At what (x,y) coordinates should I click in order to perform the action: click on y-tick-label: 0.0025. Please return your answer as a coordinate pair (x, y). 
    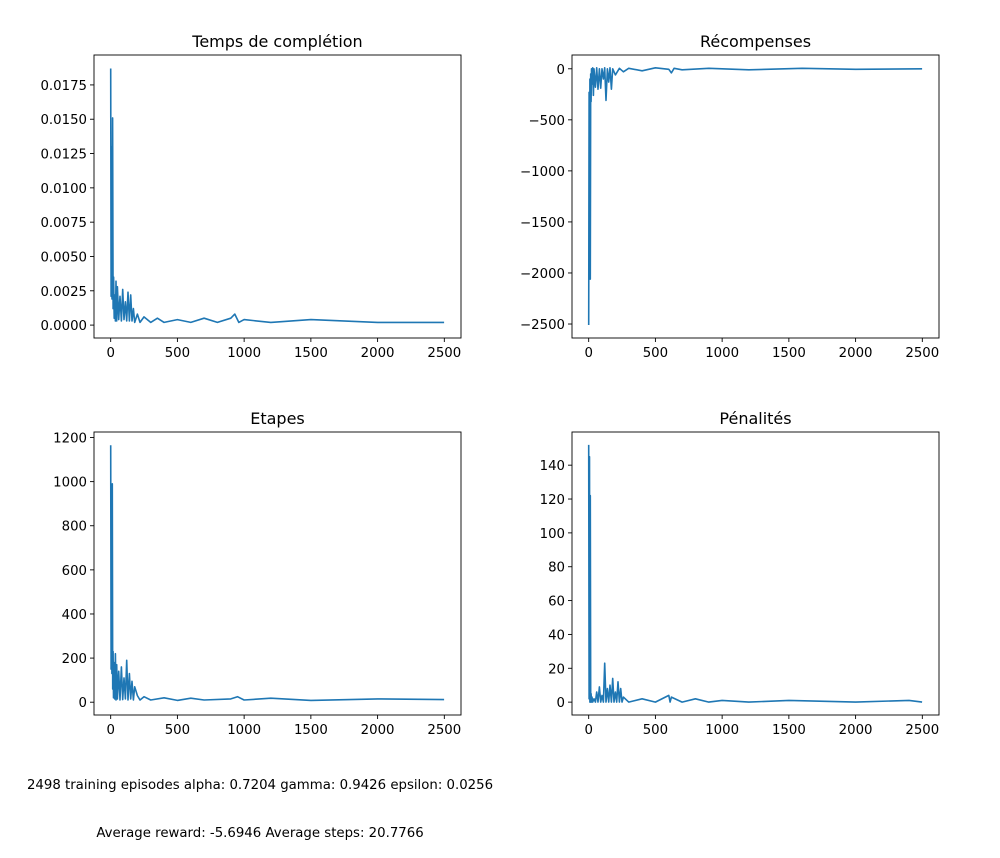
    Looking at the image, I should click on (63, 292).